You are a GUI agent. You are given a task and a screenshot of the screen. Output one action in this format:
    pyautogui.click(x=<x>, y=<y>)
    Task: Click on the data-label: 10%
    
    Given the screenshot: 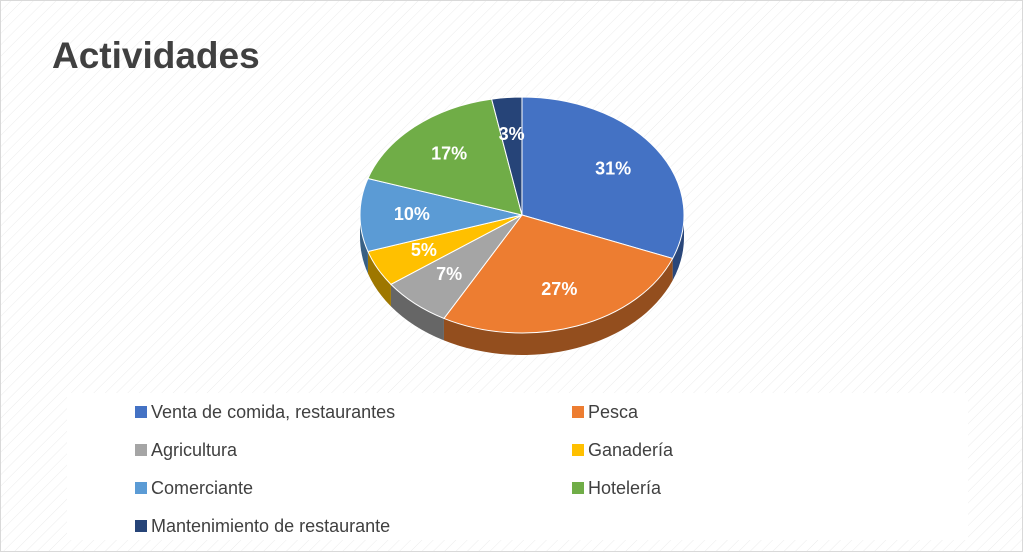 What is the action you would take?
    pyautogui.click(x=412, y=214)
    